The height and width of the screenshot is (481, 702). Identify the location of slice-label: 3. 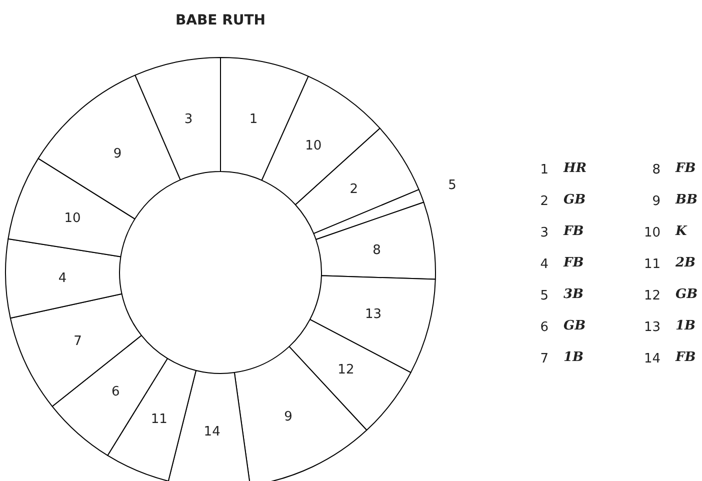
(188, 119).